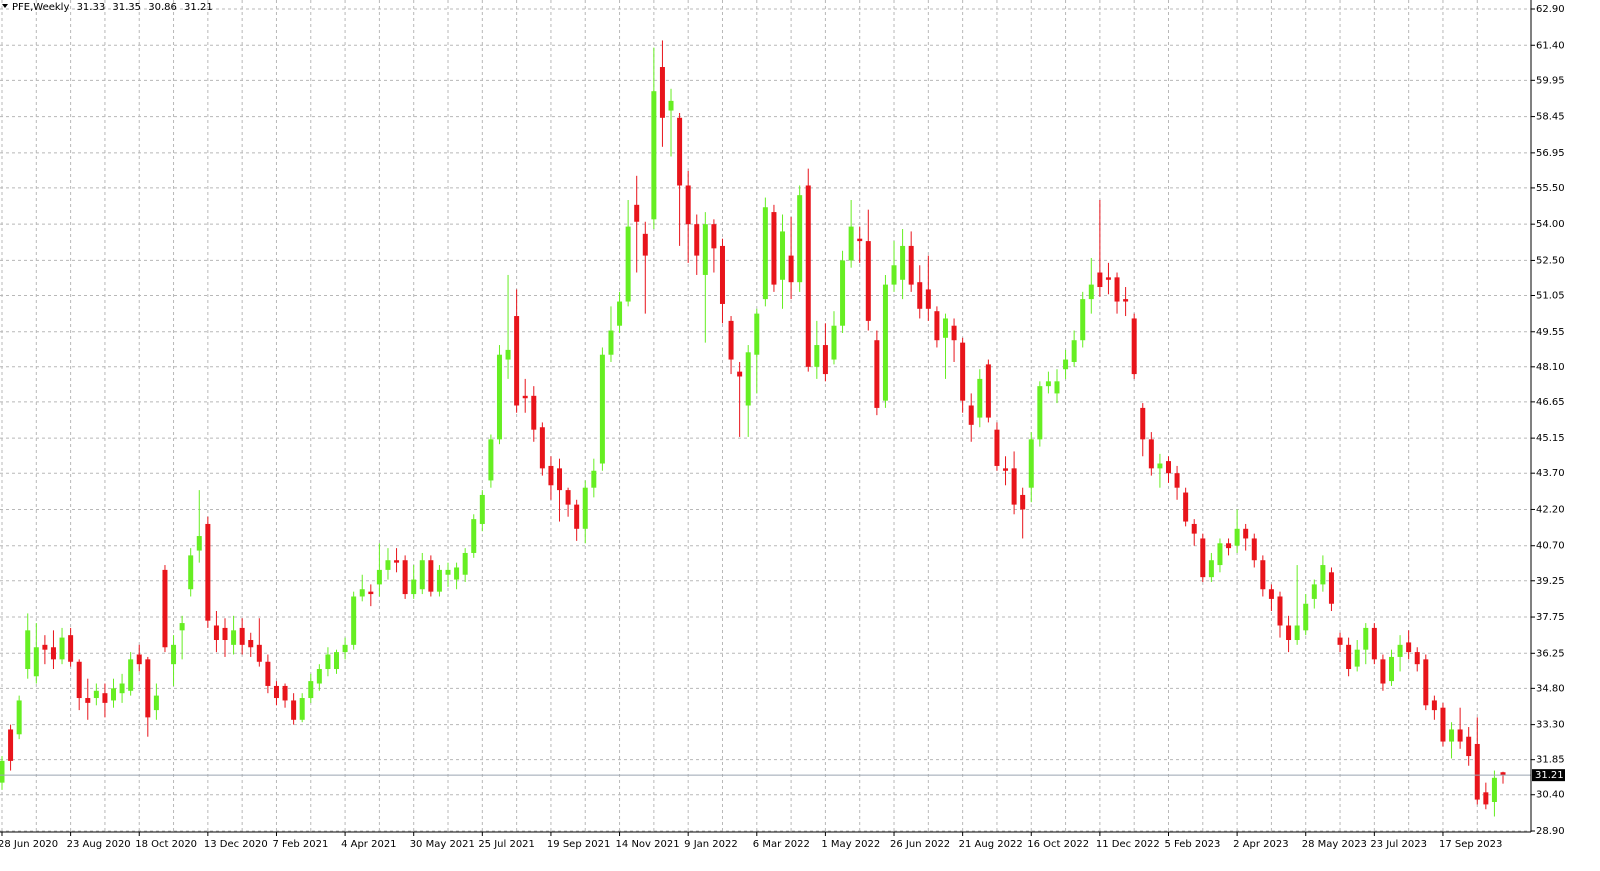 The image size is (1600, 871). What do you see at coordinates (442, 844) in the screenshot?
I see `x-tick-label: 30 May 2021` at bounding box center [442, 844].